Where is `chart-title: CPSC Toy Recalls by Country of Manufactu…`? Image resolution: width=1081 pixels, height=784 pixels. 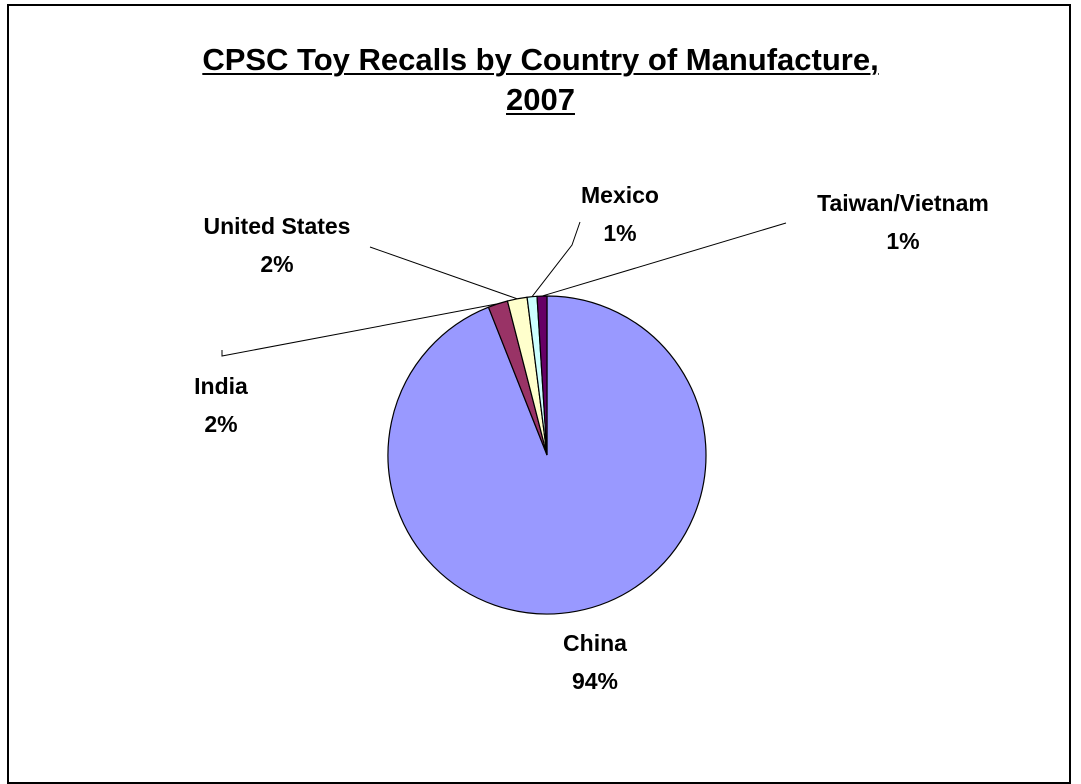
chart-title: CPSC Toy Recalls by Country of Manufactu… is located at coordinates (540, 80).